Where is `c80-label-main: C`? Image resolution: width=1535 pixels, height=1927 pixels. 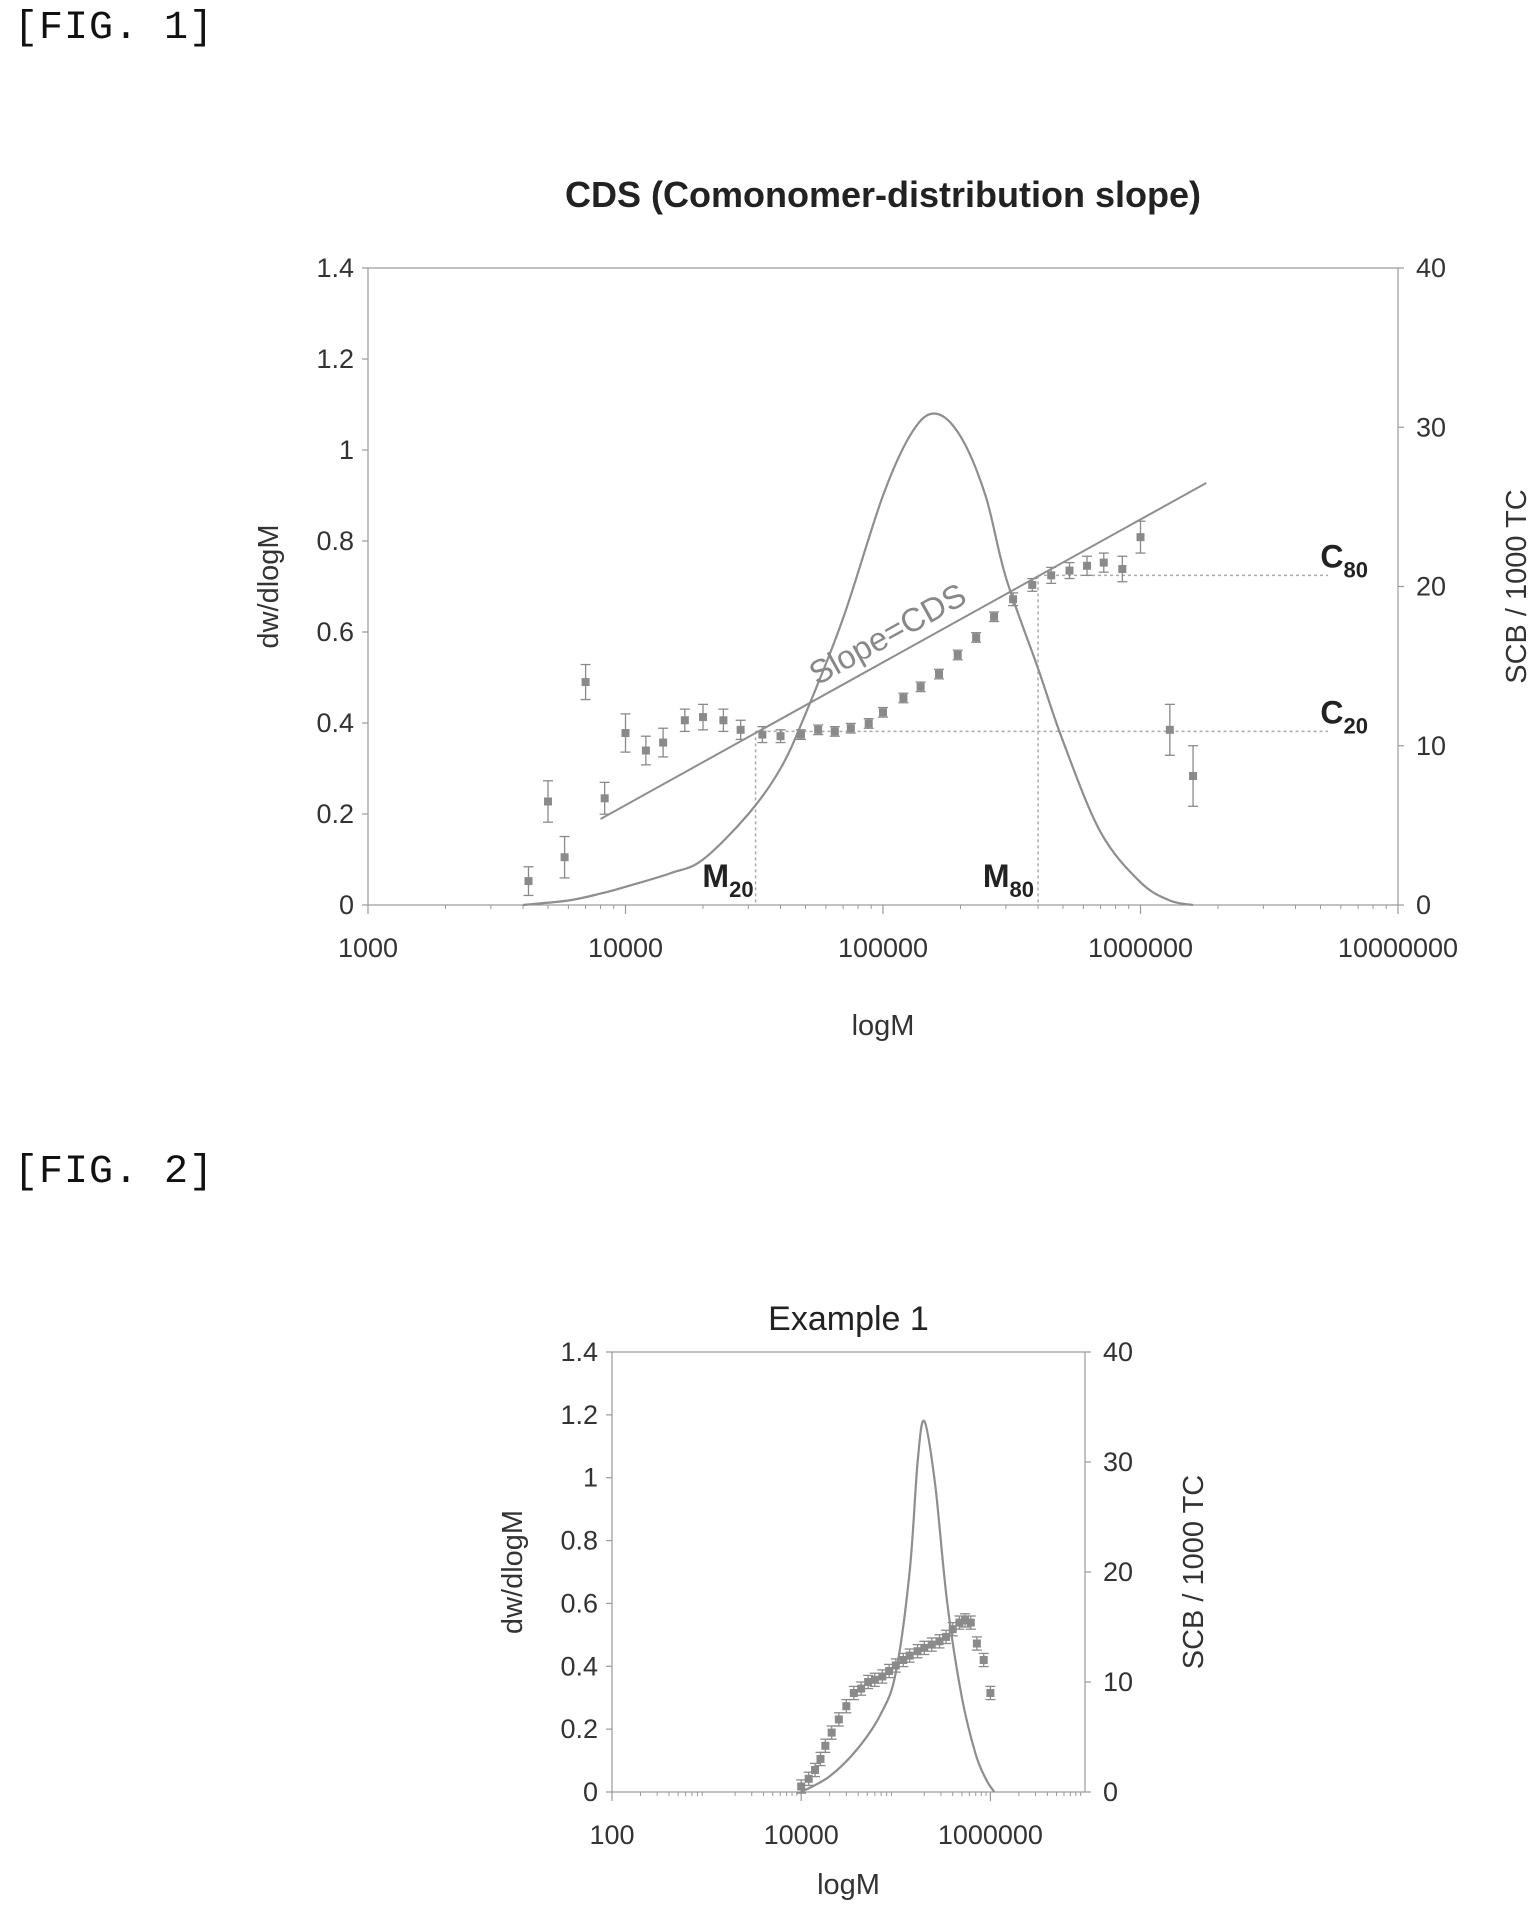 c80-label-main: C is located at coordinates (1331, 556).